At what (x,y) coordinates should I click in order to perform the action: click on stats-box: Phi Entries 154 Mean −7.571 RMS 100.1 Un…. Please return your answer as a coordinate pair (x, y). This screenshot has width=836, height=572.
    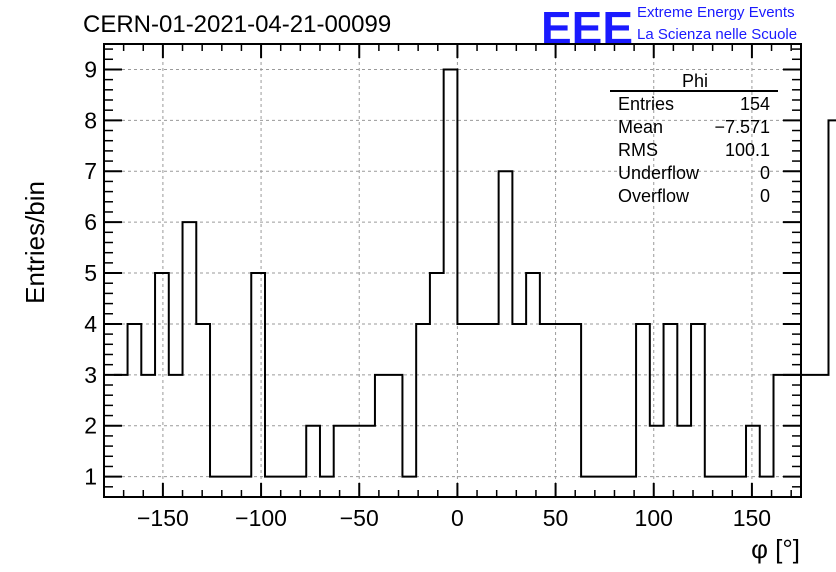
    Looking at the image, I should click on (694, 138).